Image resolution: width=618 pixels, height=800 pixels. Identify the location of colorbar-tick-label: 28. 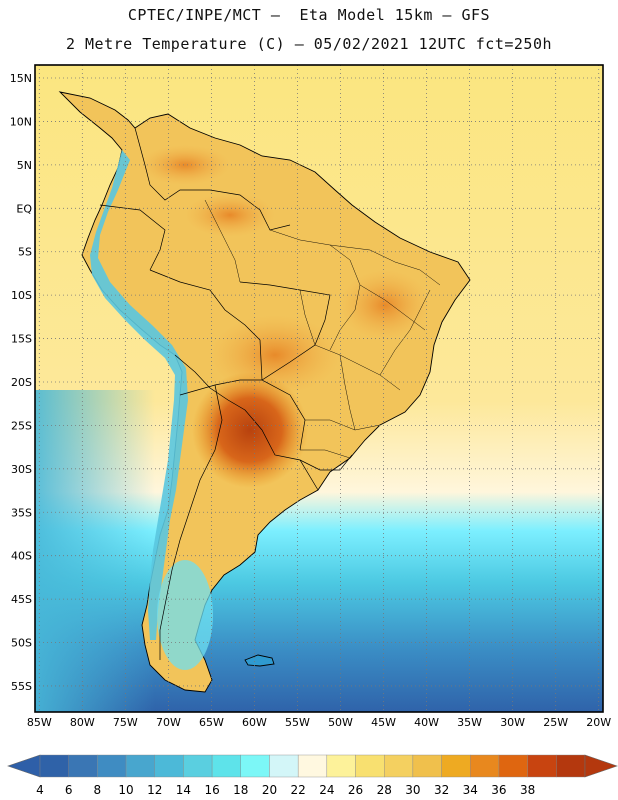
(384, 790).